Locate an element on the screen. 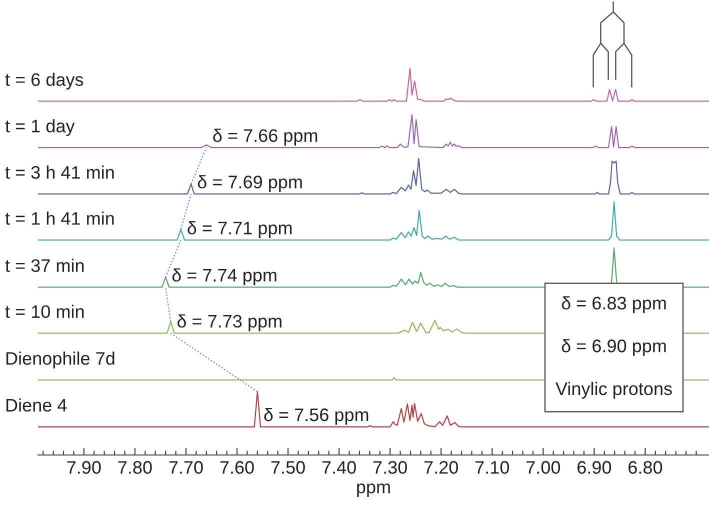 The image size is (709, 506). x-tick-label: 7.60 is located at coordinates (237, 467).